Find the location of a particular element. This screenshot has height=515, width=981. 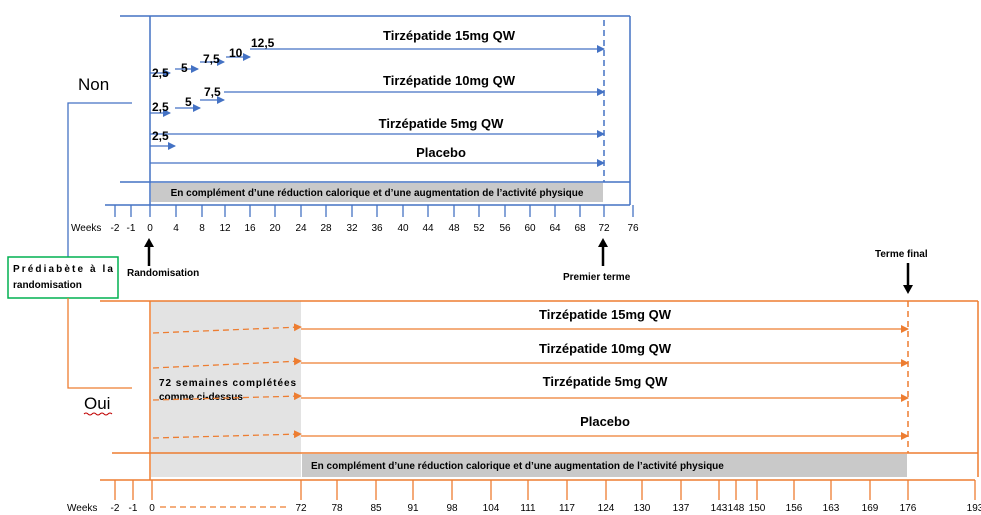

randomisation-arrow-head is located at coordinates (149, 242).